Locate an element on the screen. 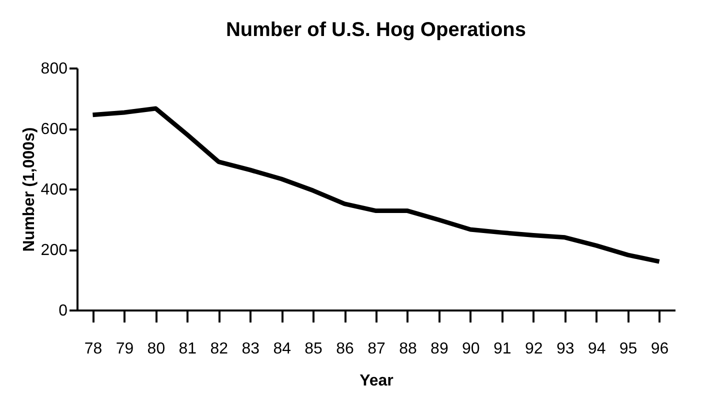  x-tick-label: 92 is located at coordinates (533, 349).